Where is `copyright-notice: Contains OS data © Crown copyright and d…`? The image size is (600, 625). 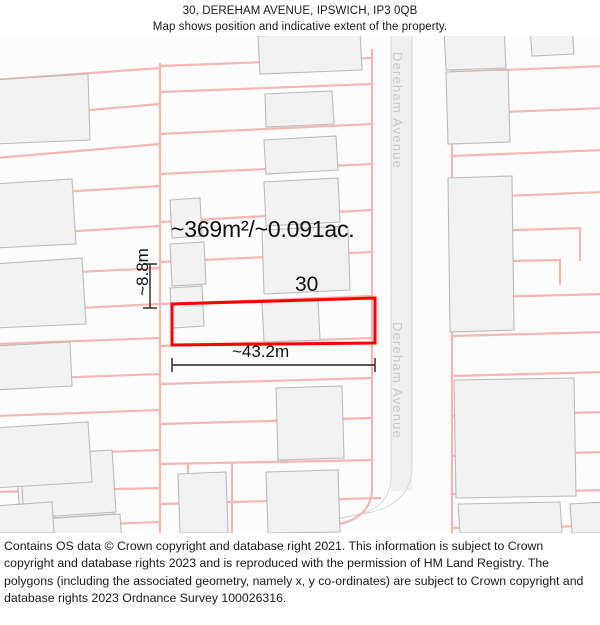 copyright-notice: Contains OS data © Crown copyright and d… is located at coordinates (294, 572).